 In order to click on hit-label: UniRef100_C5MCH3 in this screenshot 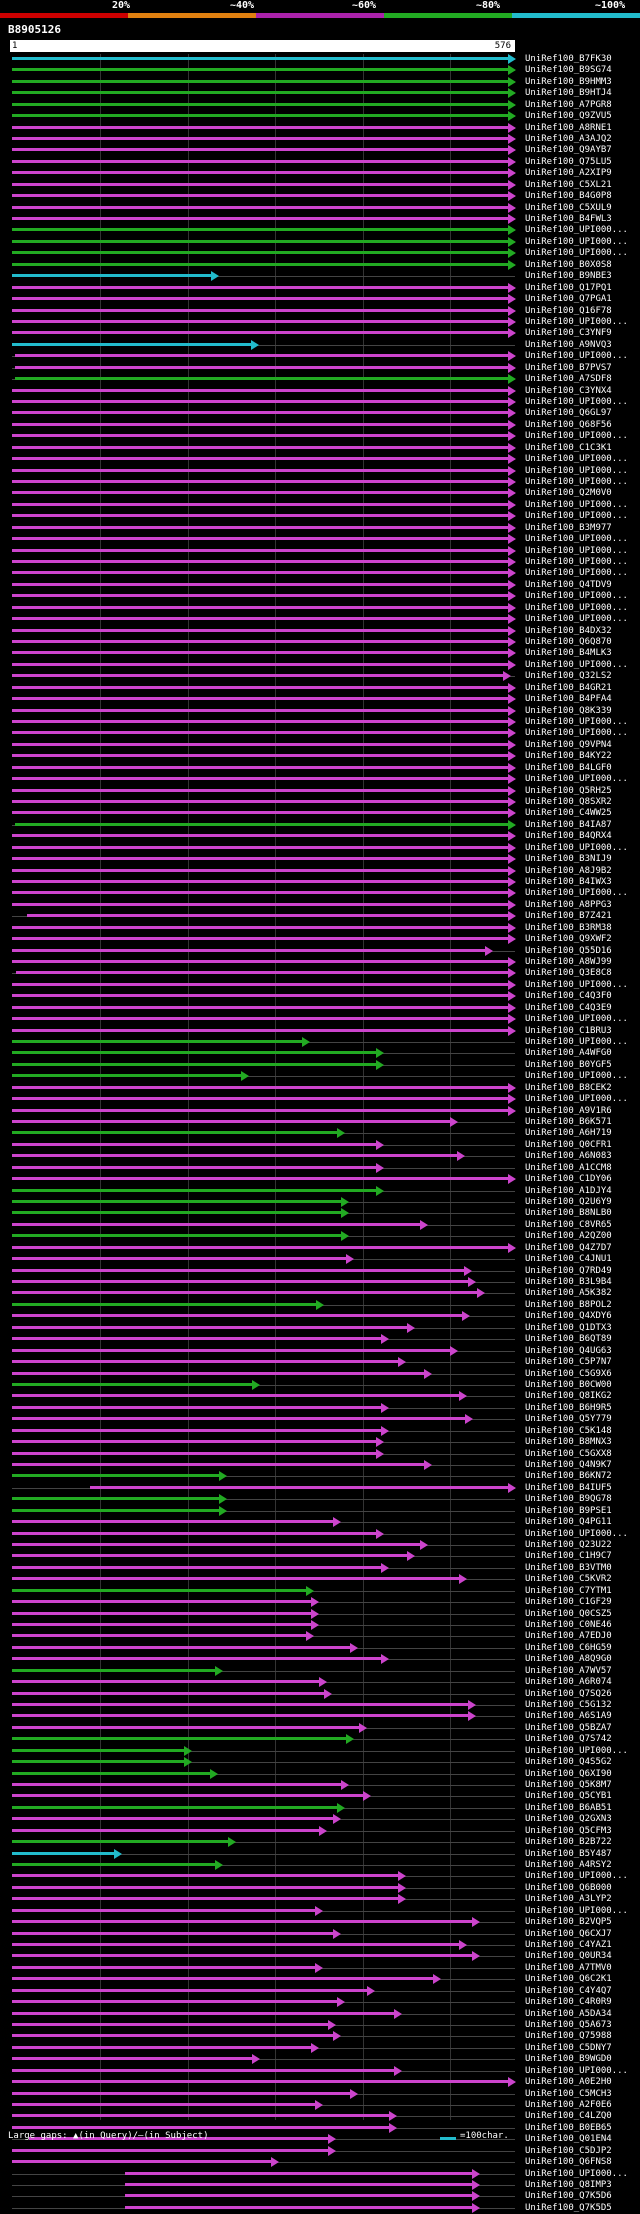, I will do `click(568, 2093)`.